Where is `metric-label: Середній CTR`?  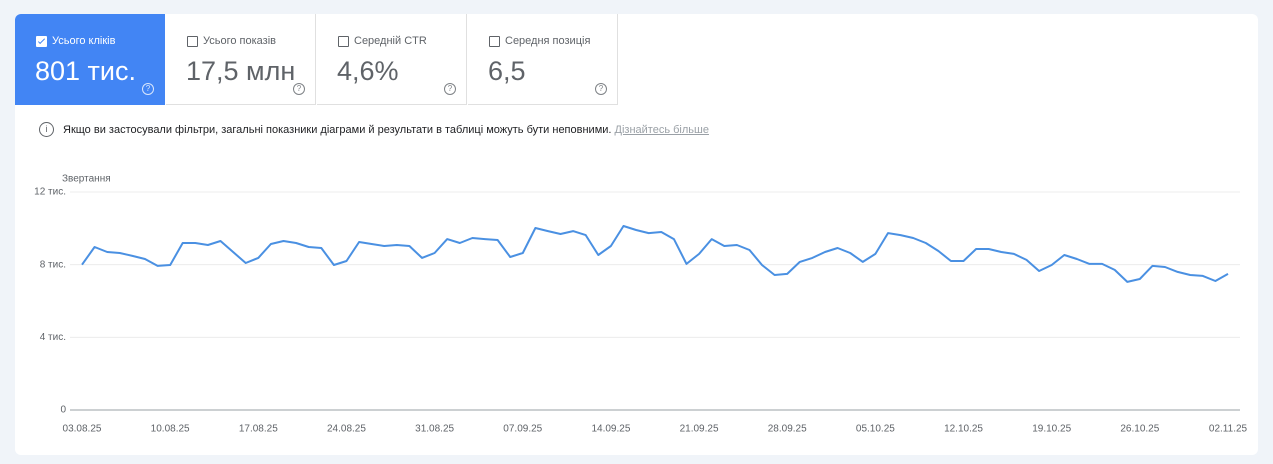
metric-label: Середній CTR is located at coordinates (382, 41).